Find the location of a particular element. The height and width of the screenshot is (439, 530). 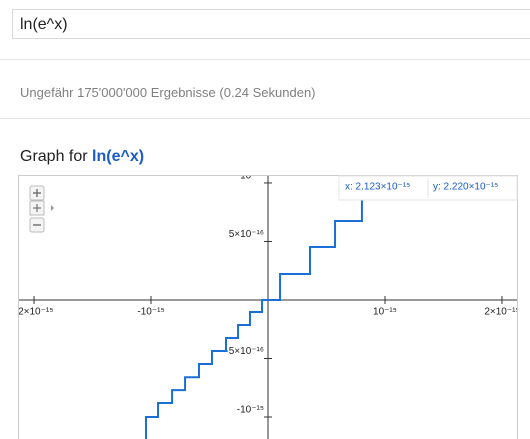

search-box: ln(e^x) is located at coordinates (271, 24).